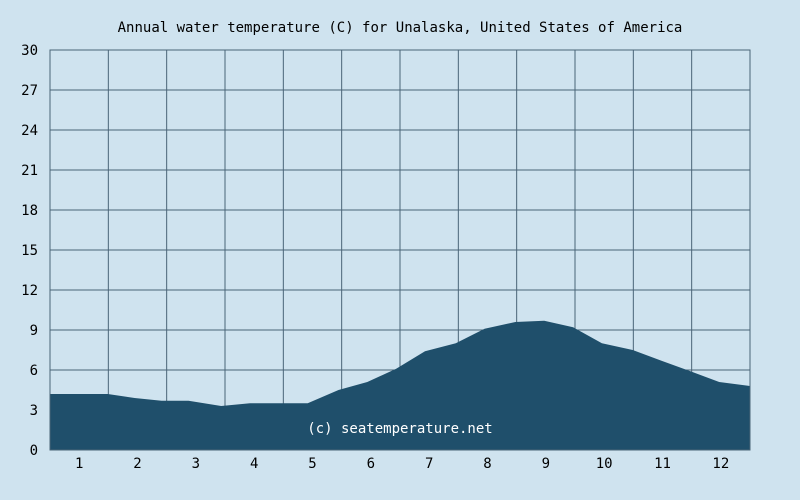  I want to click on x-axis-tick-labels: 1 2 3 4 5 6 7 8 9 10 11 12, so click(402, 464).